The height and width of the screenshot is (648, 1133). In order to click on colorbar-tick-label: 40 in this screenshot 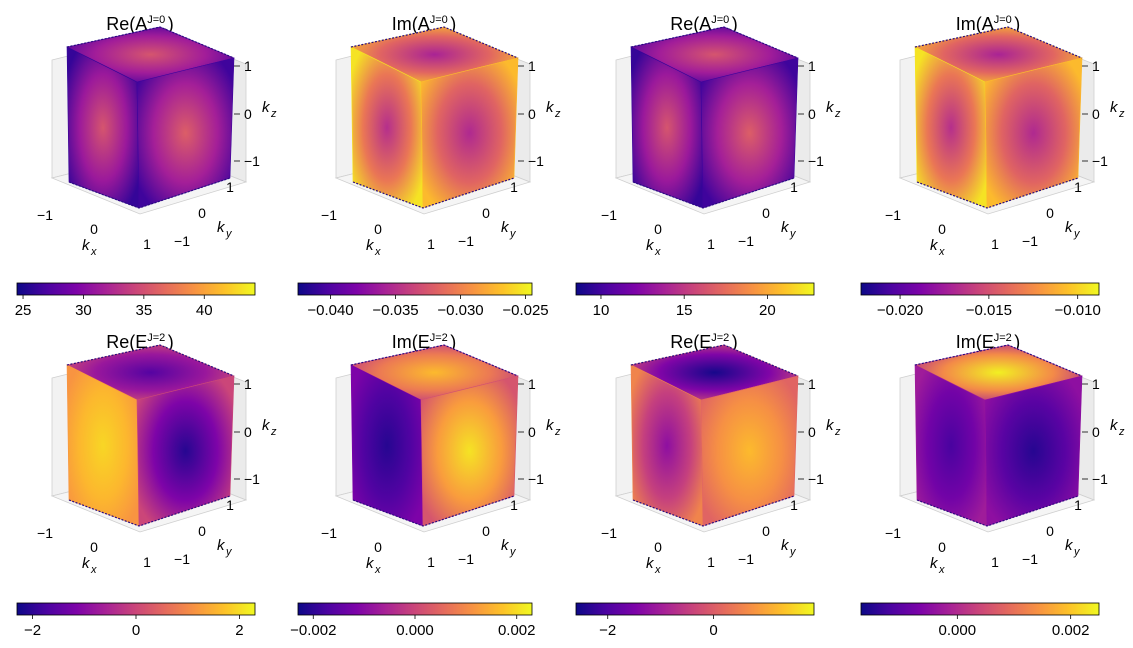, I will do `click(204, 310)`.